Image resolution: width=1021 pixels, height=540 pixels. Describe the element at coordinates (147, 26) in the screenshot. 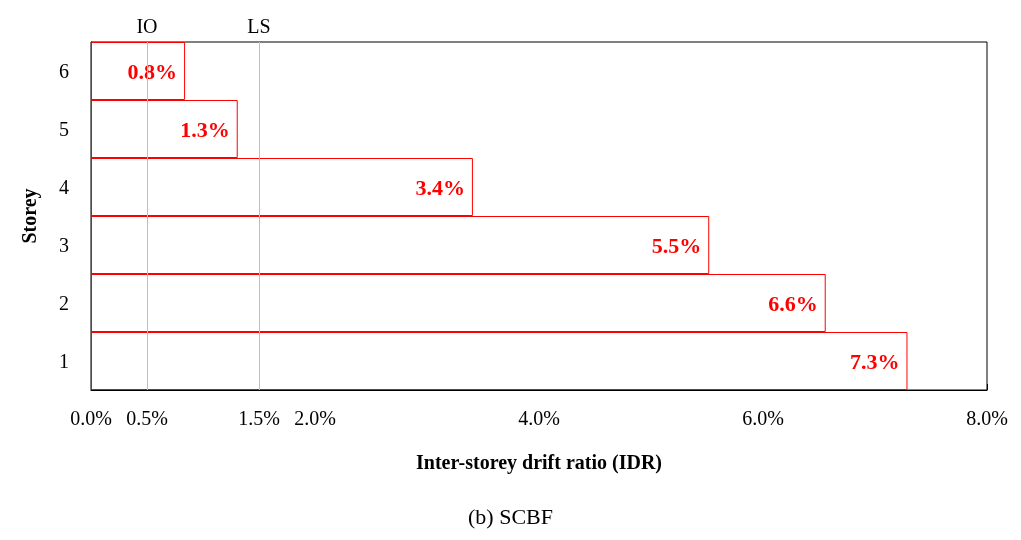

I see `ref-line-label: IO` at that location.